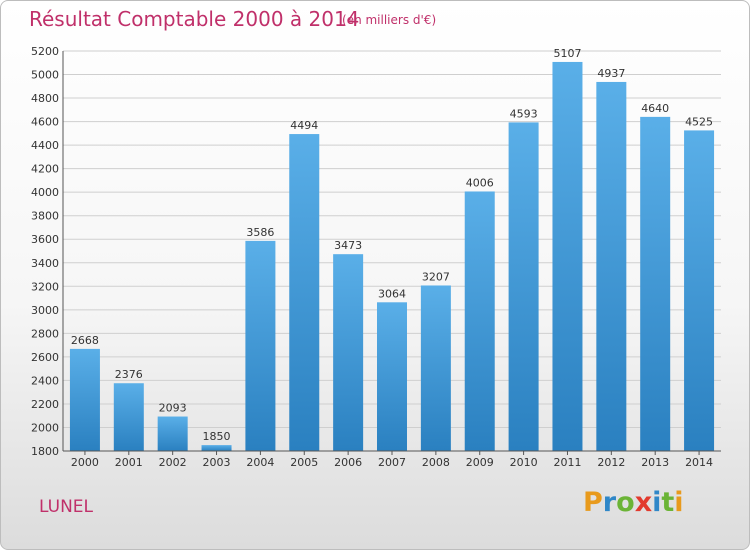 This screenshot has width=750, height=550. I want to click on y-tick-label: 2800, so click(45, 333).